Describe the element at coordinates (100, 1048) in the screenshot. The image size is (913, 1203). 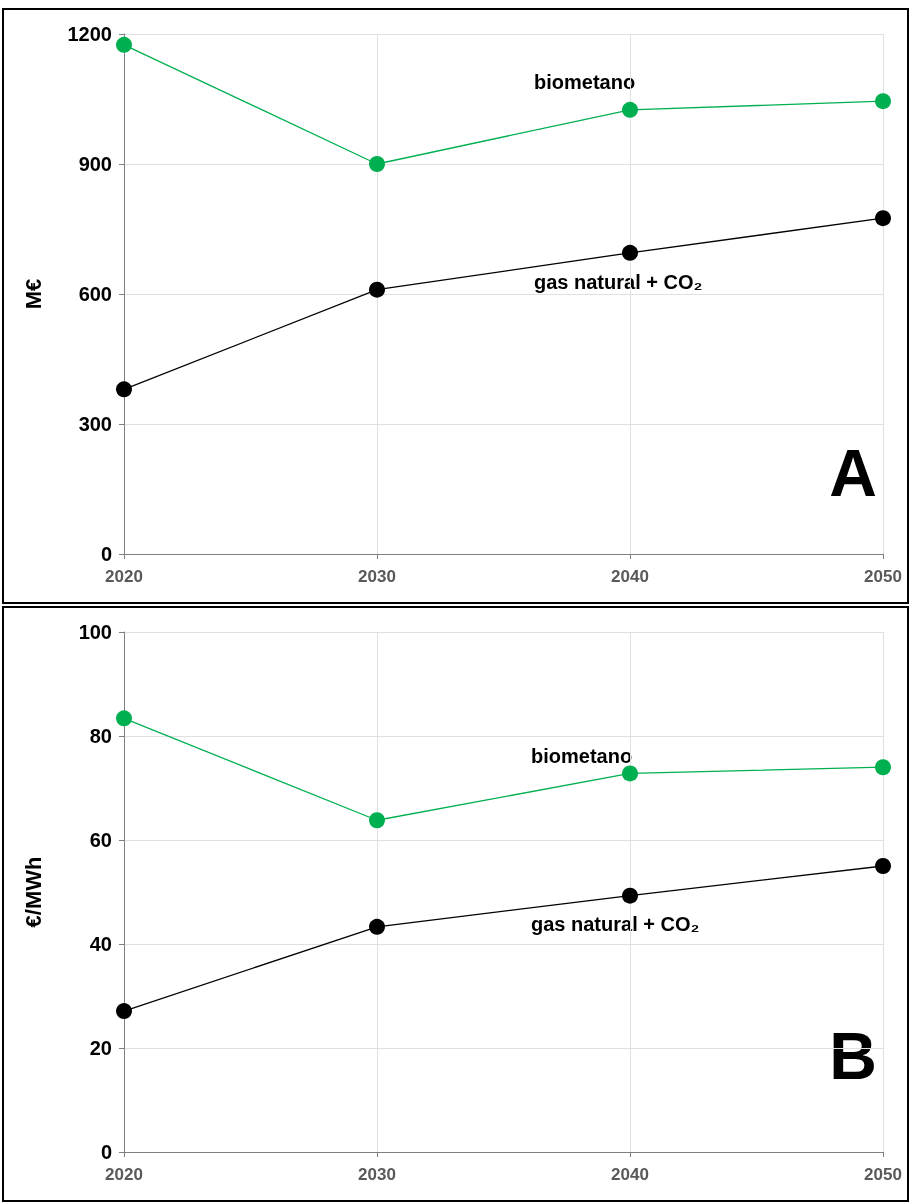
I see `y-tick-label: 20` at that location.